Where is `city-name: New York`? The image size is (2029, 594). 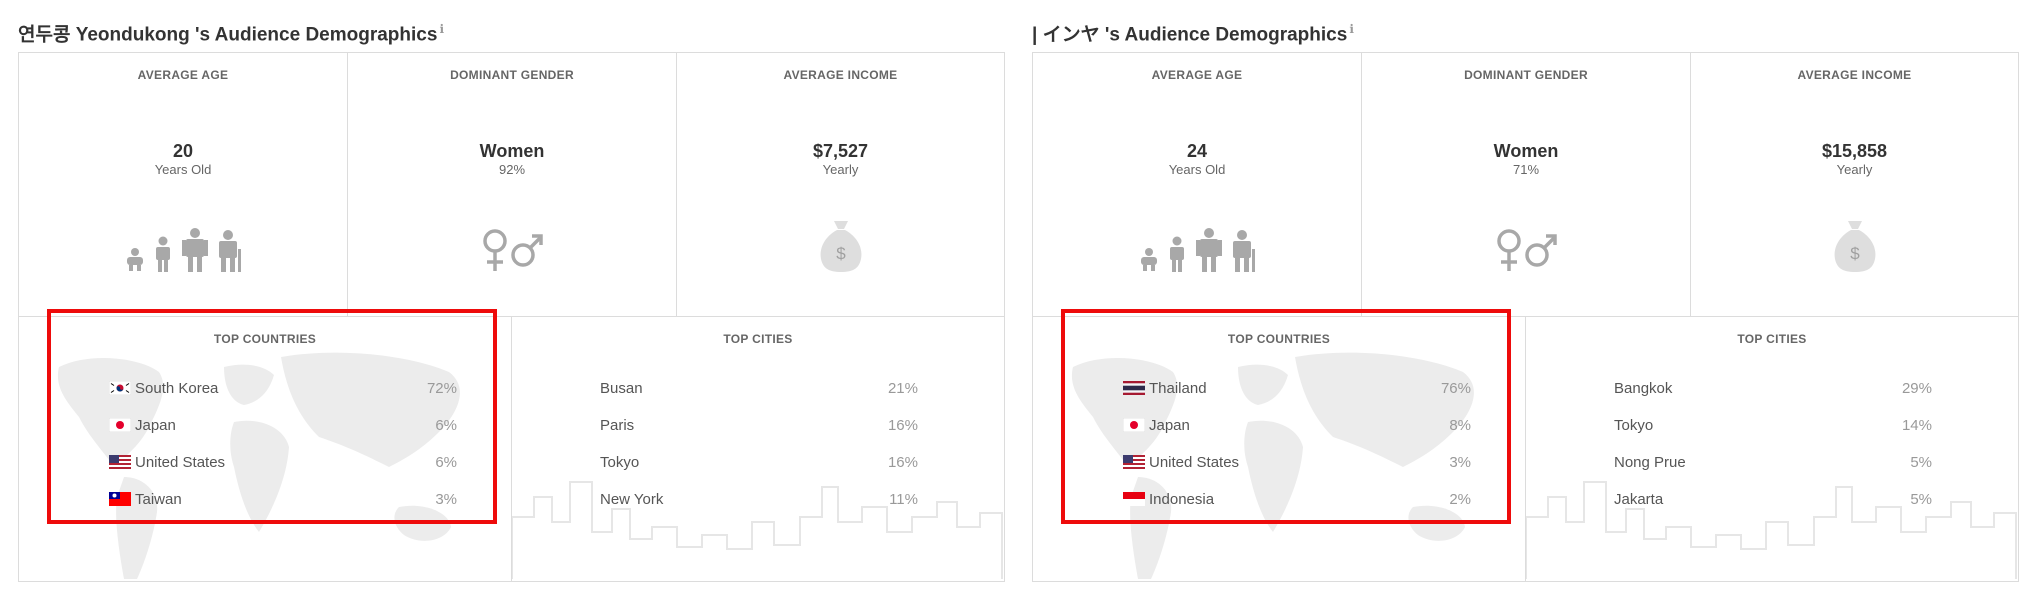
city-name: New York is located at coordinates (632, 499).